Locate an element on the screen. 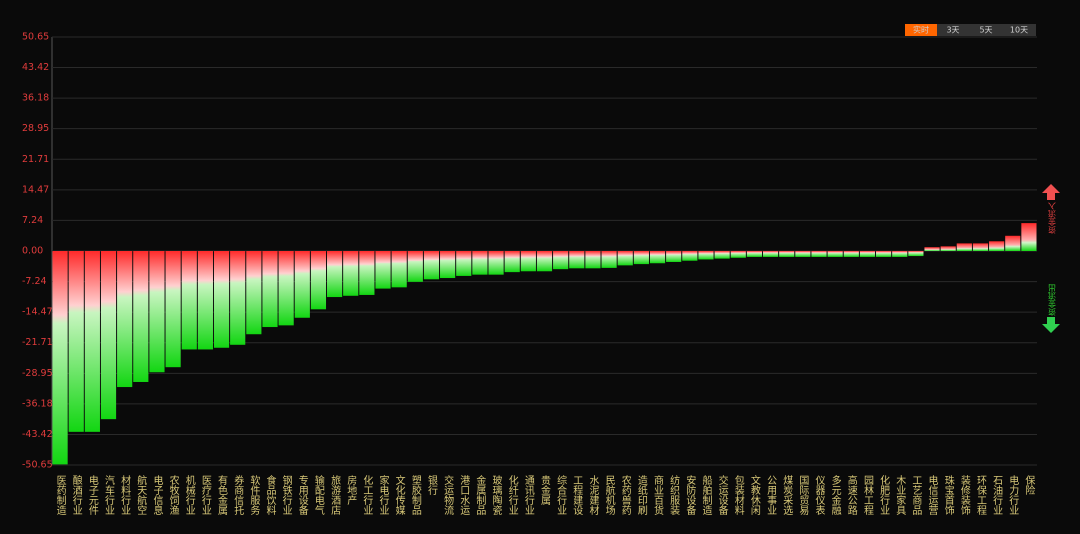 The height and width of the screenshot is (534, 1080). x-tick-label: 交运物流 is located at coordinates (448, 495).